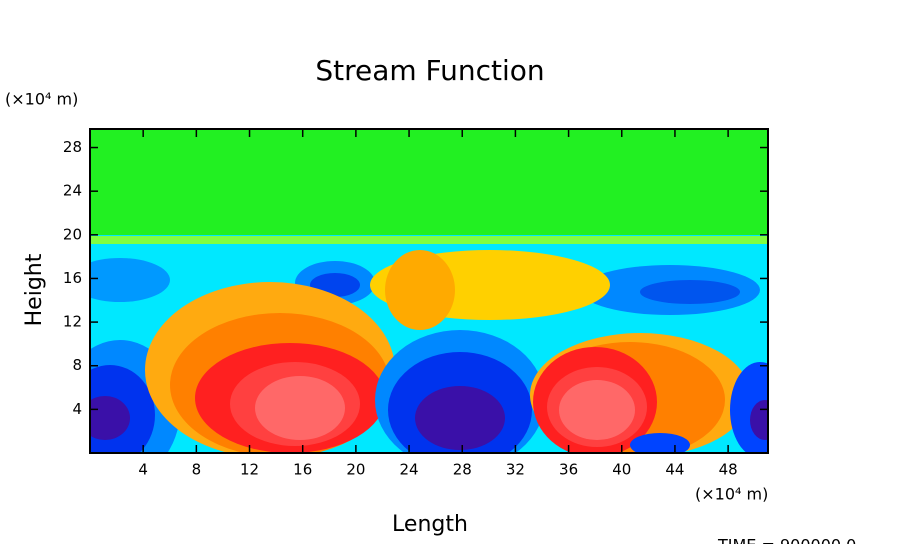 This screenshot has width=904, height=544. I want to click on y-unit: (×10⁴ m), so click(41, 99).